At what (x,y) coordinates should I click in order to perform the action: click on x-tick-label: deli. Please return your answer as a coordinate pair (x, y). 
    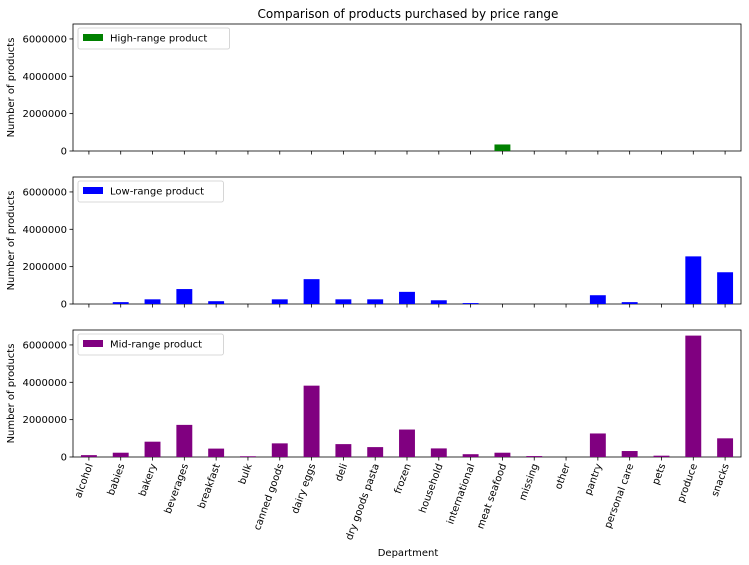
    Looking at the image, I should click on (342, 472).